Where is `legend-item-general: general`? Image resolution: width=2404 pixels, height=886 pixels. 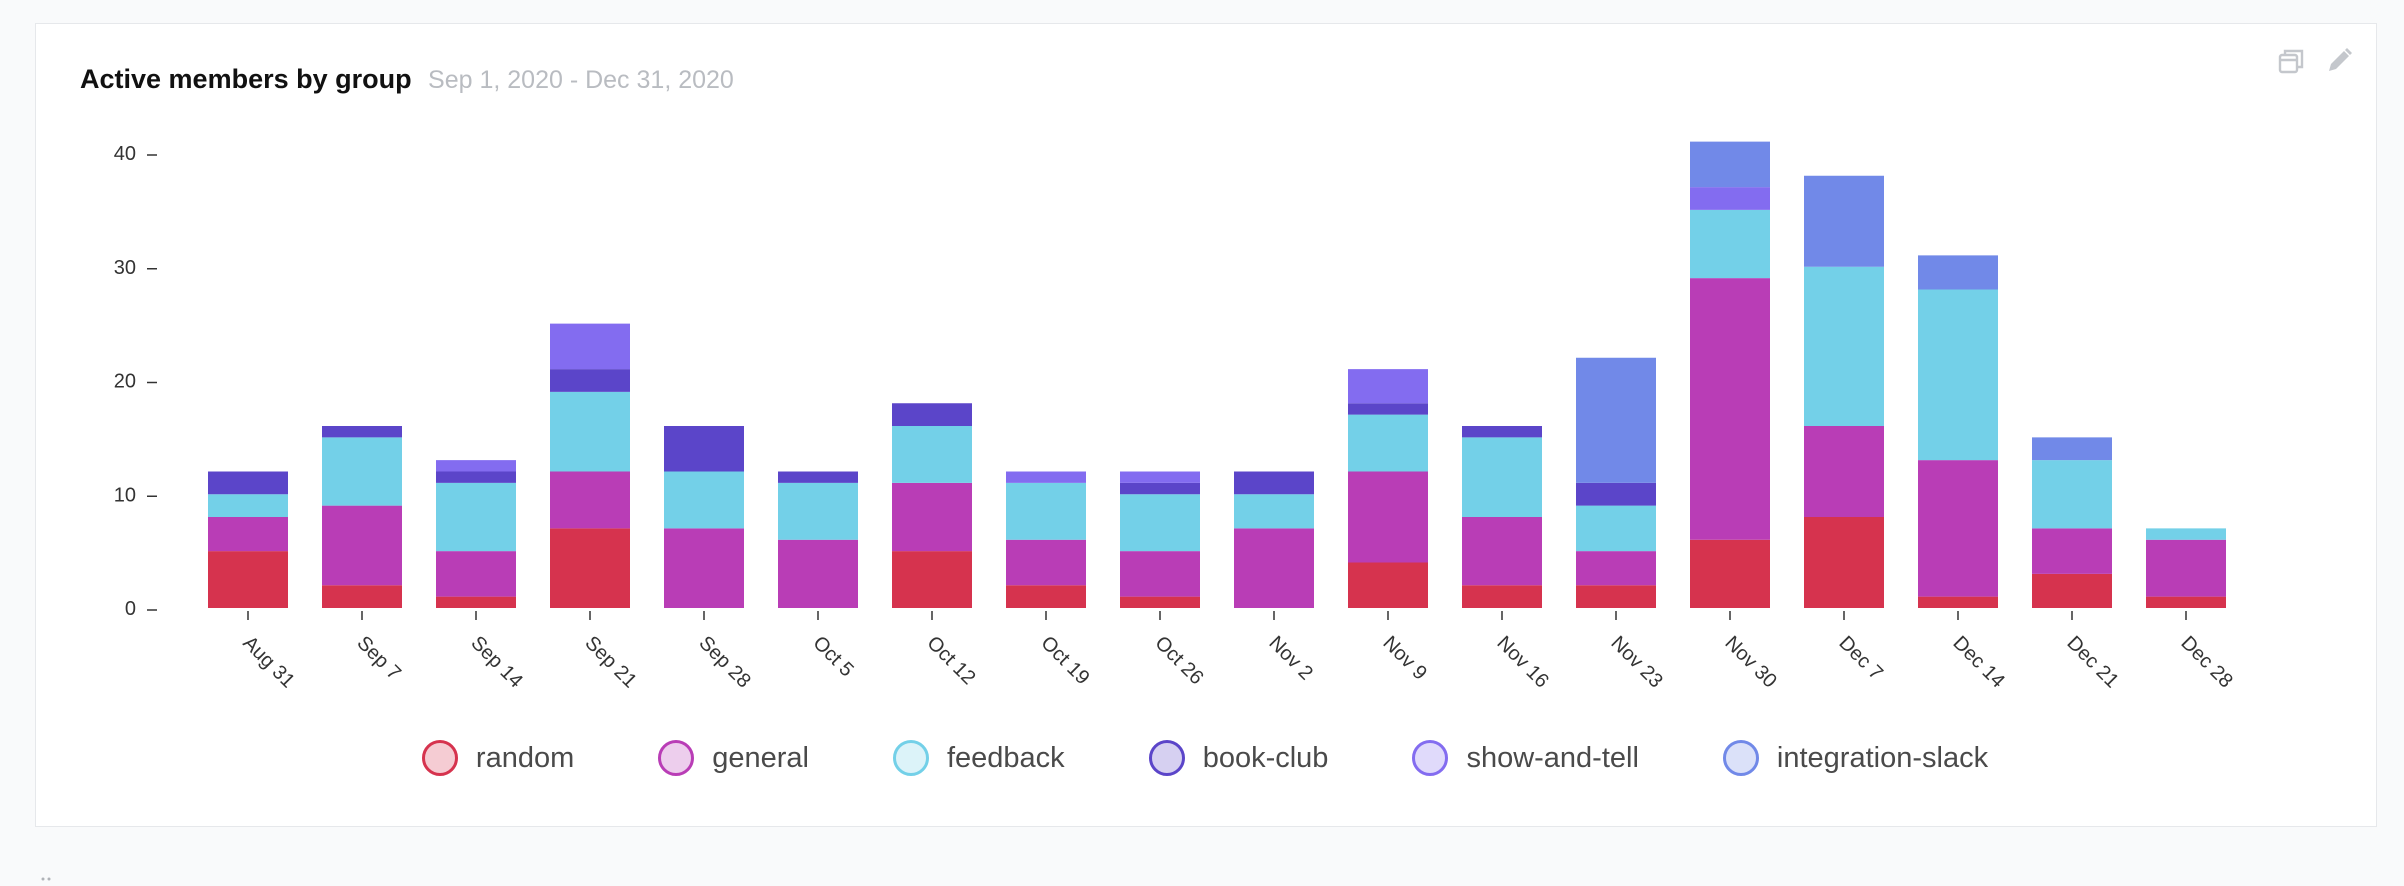
legend-item-general: general is located at coordinates (733, 758).